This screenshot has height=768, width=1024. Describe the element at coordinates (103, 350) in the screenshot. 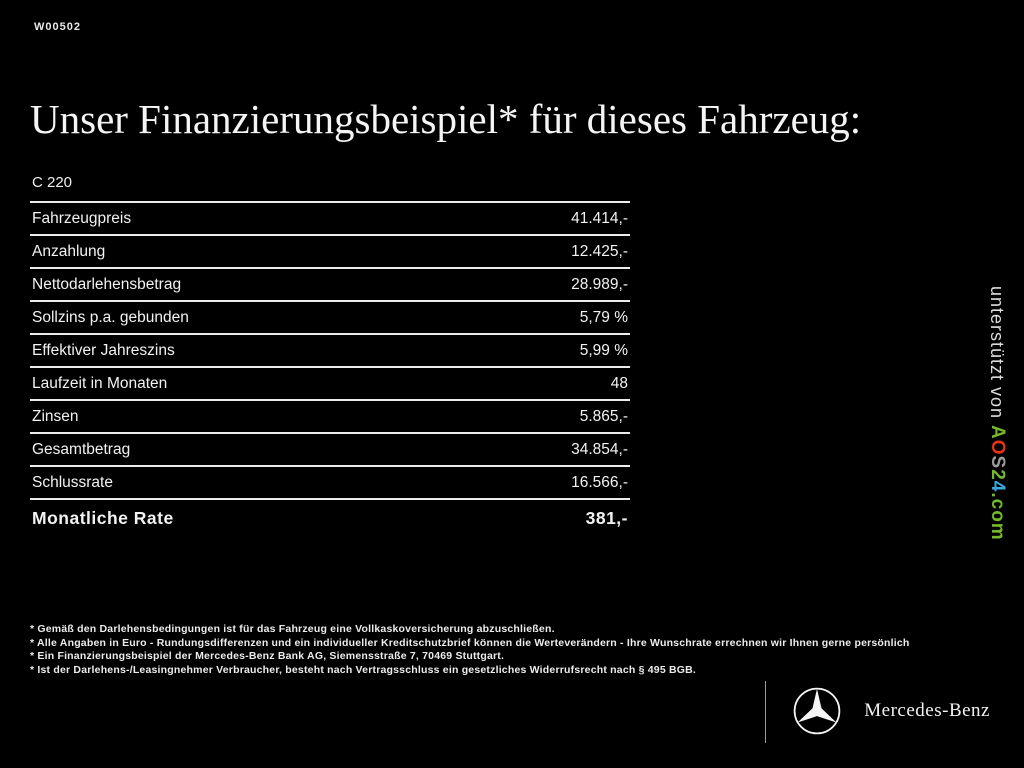

I see `row-label: Effektiver Jahreszins` at that location.